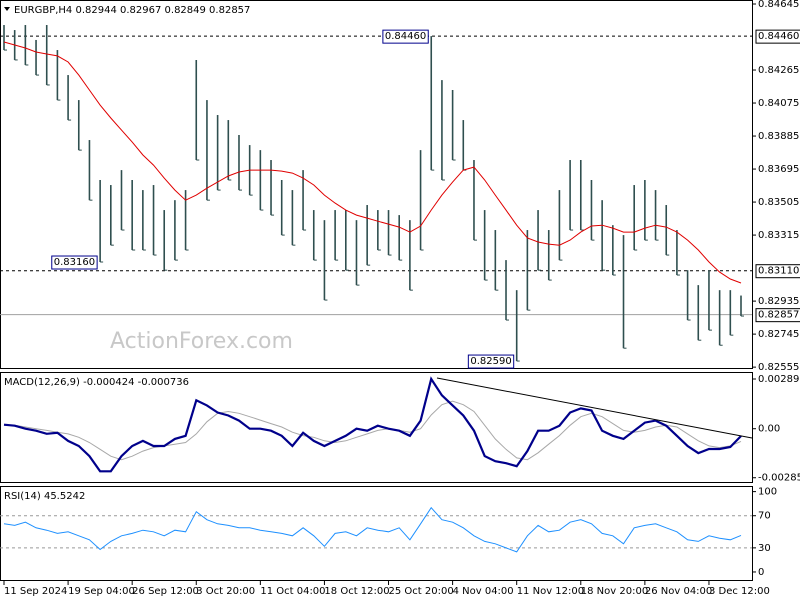 The height and width of the screenshot is (600, 800). I want to click on macd-line, so click(372, 424).